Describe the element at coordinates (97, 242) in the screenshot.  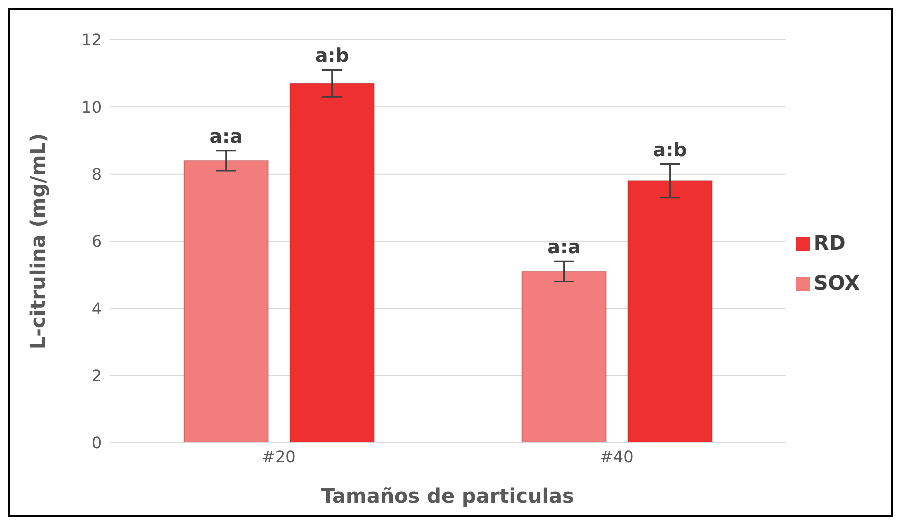
I see `y-tick-label: 6` at that location.